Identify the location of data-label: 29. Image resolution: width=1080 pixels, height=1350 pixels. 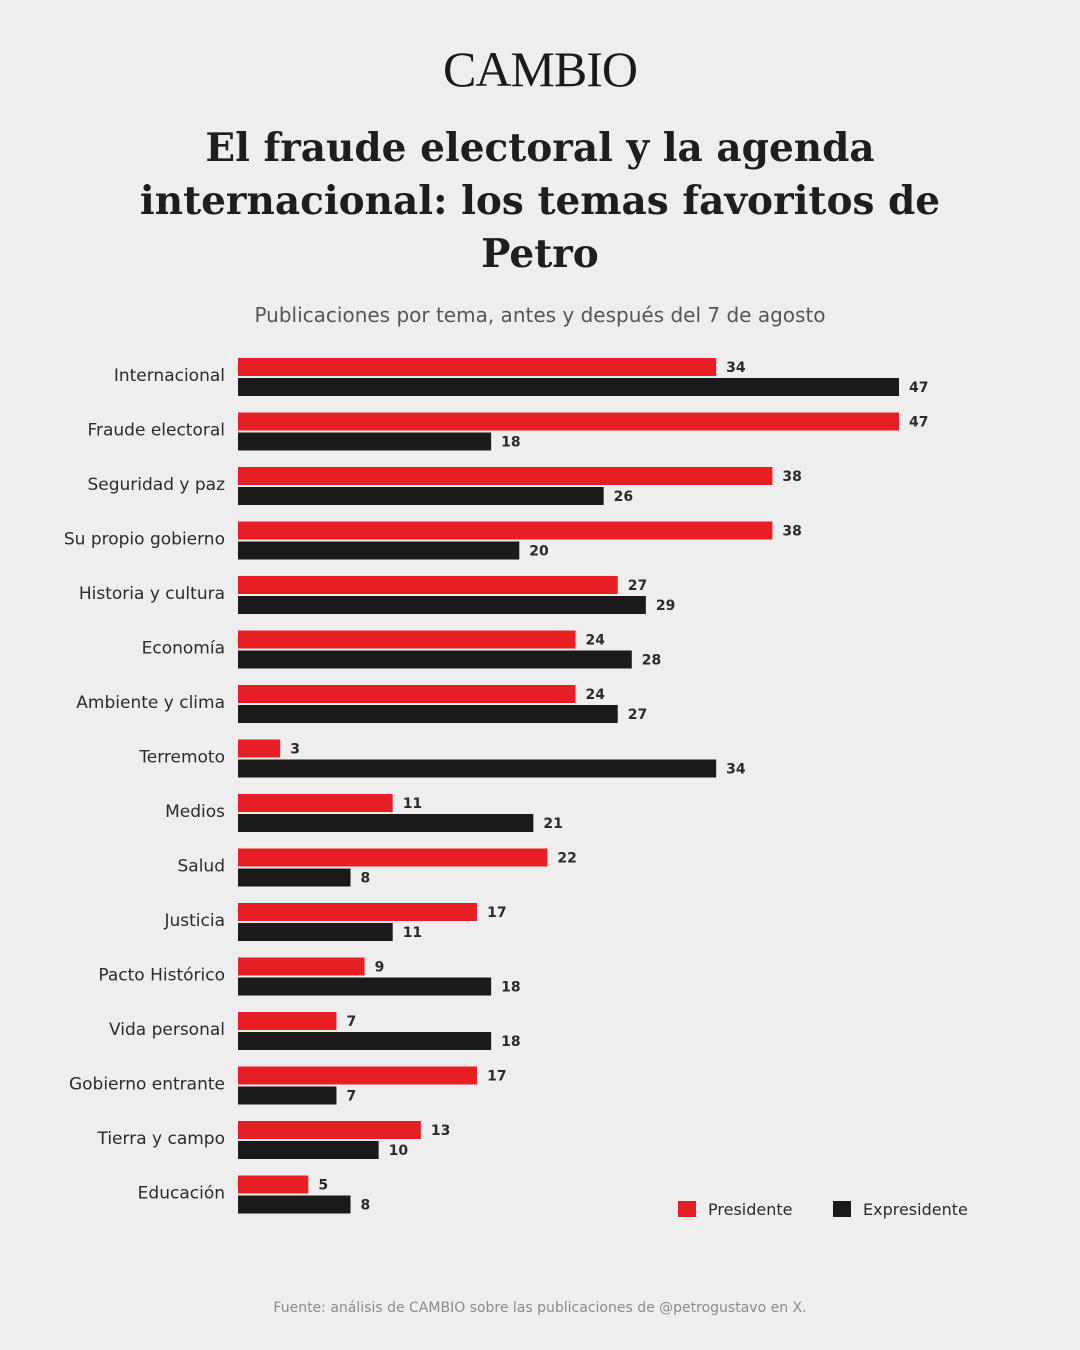
(665, 606).